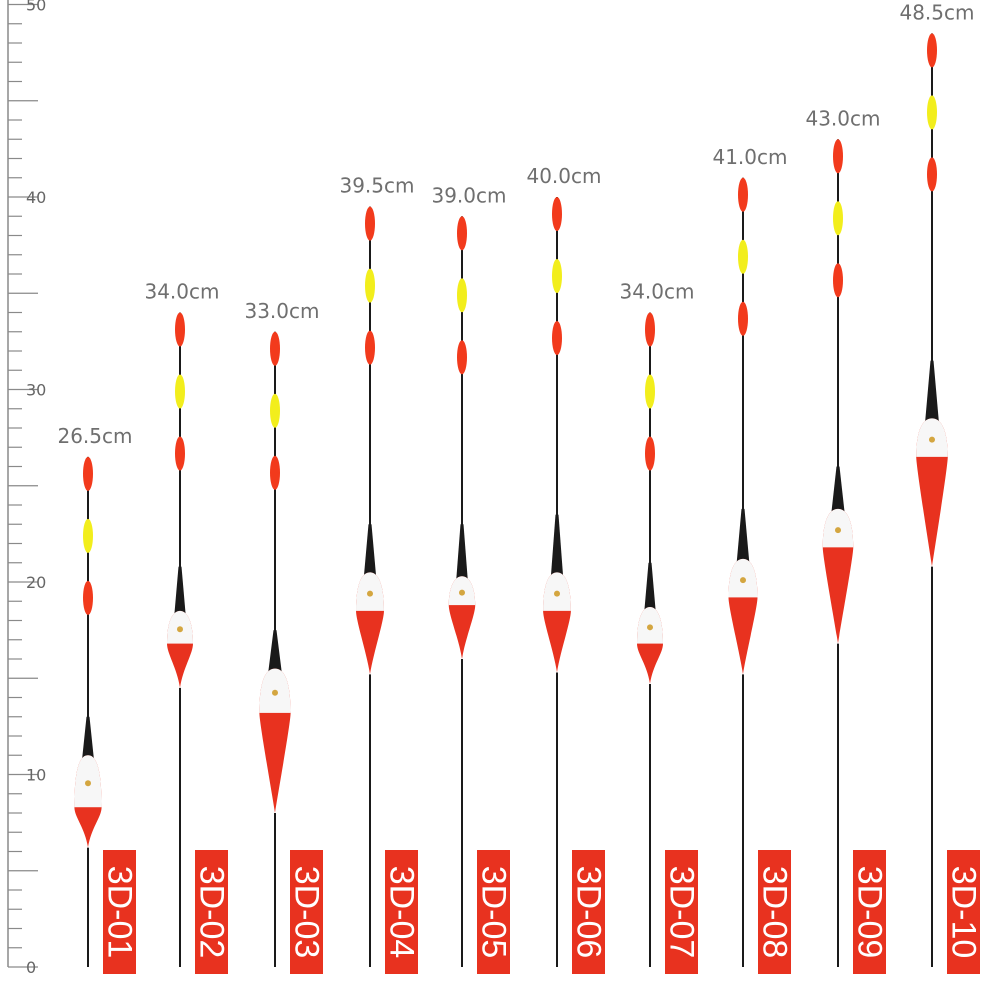 Image resolution: width=1001 pixels, height=1001 pixels. What do you see at coordinates (26, 488) in the screenshot?
I see `ruler: 0 10 20 30 40 50` at bounding box center [26, 488].